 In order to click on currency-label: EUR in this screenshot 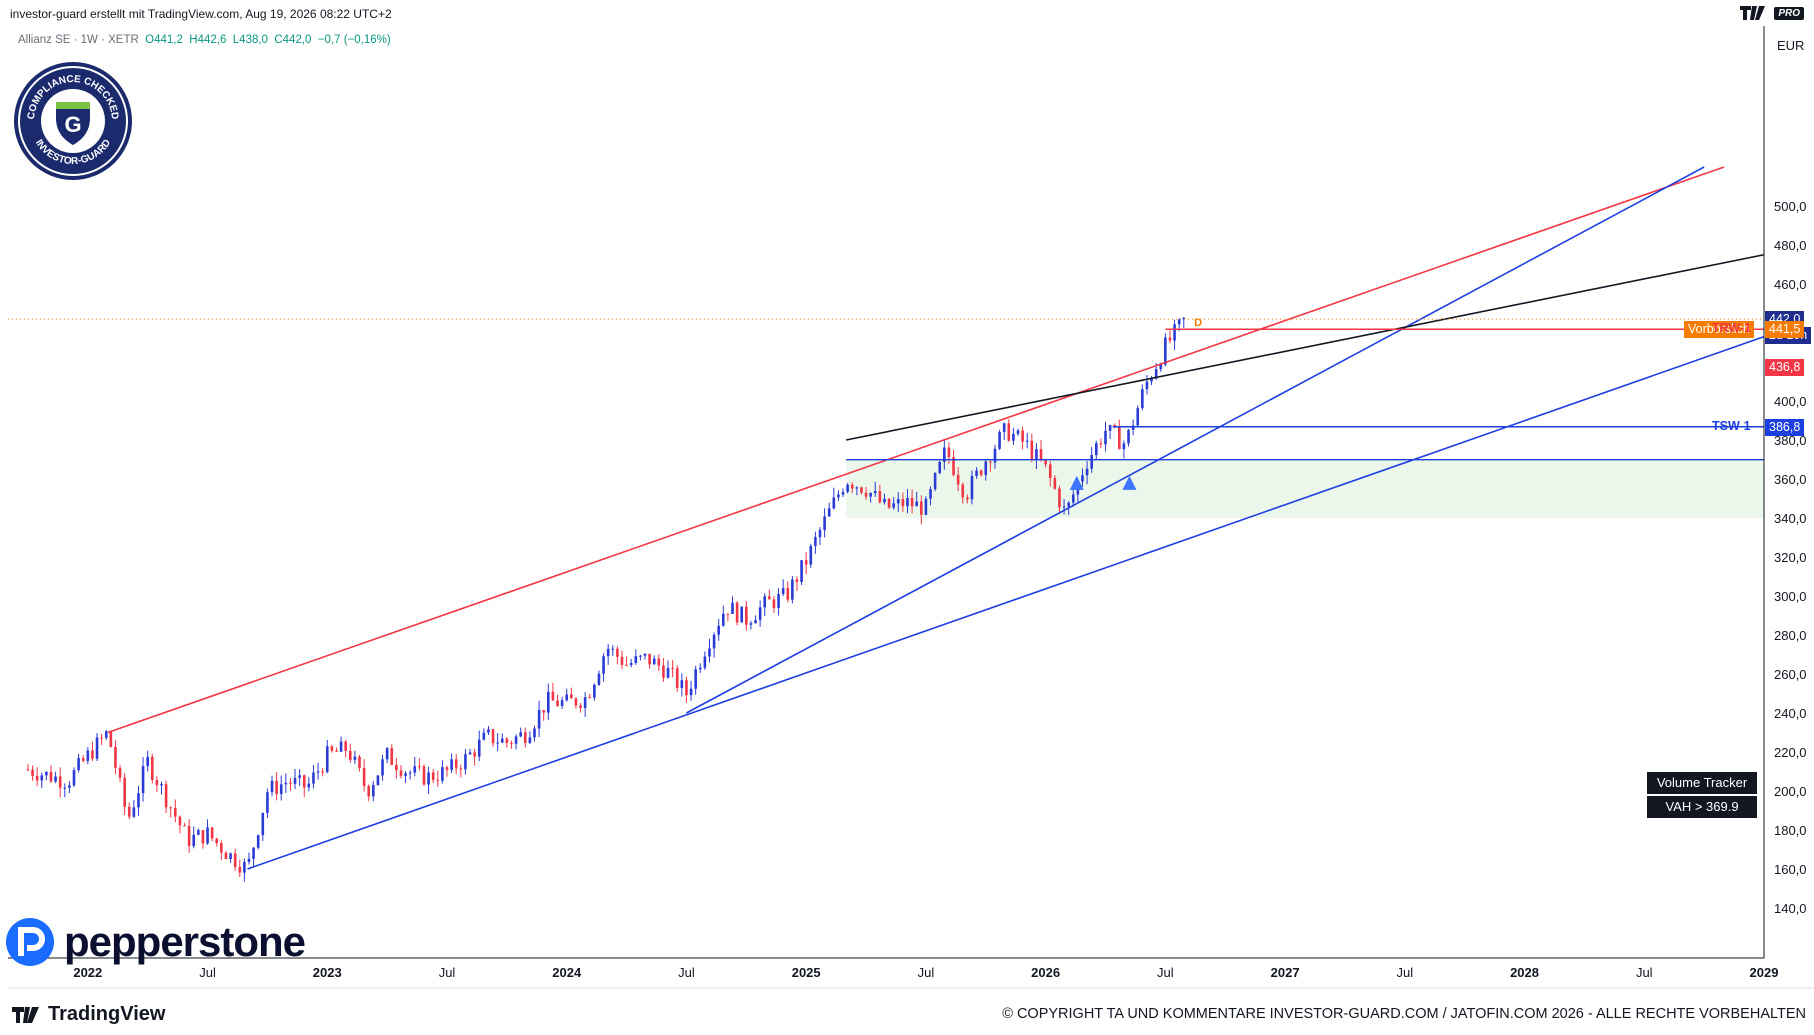, I will do `click(1790, 45)`.